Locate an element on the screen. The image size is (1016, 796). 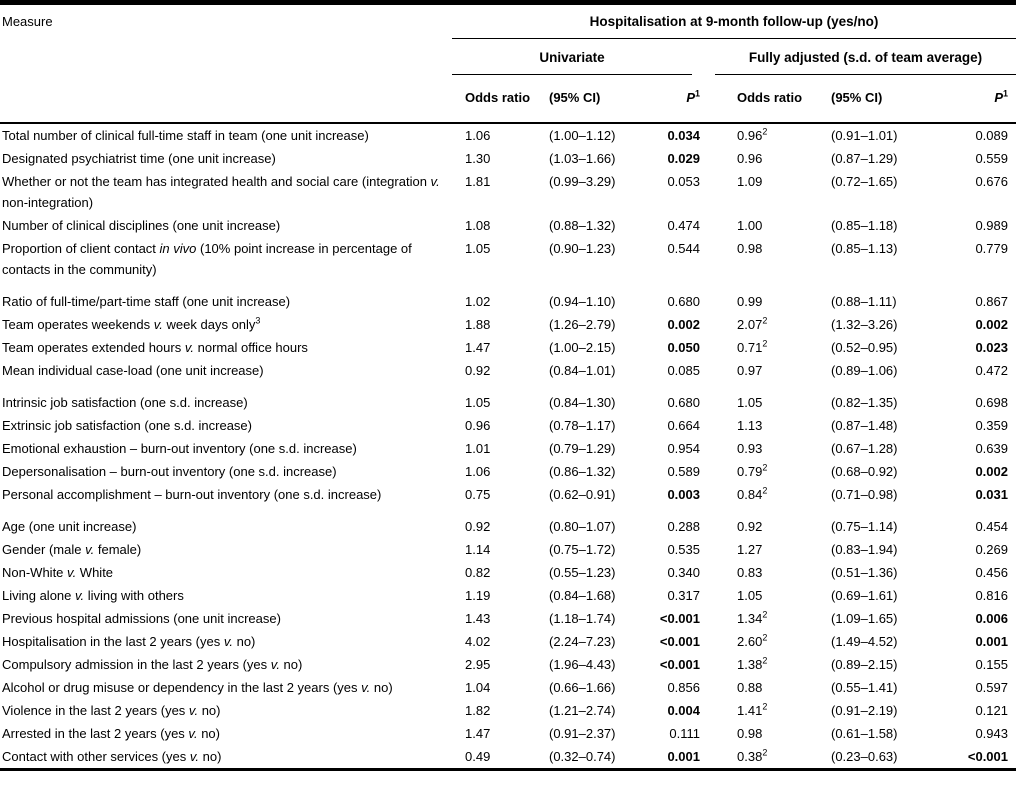
measure-cell: Arrested in the last 2 years (yes v. no) is located at coordinates (111, 733).